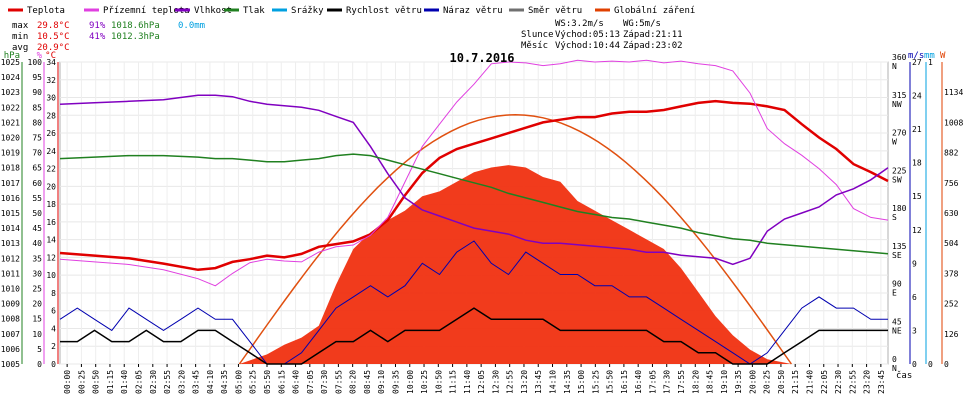  What do you see at coordinates (538, 382) in the screenshot?
I see `x-tick-label: 13:45` at bounding box center [538, 382].